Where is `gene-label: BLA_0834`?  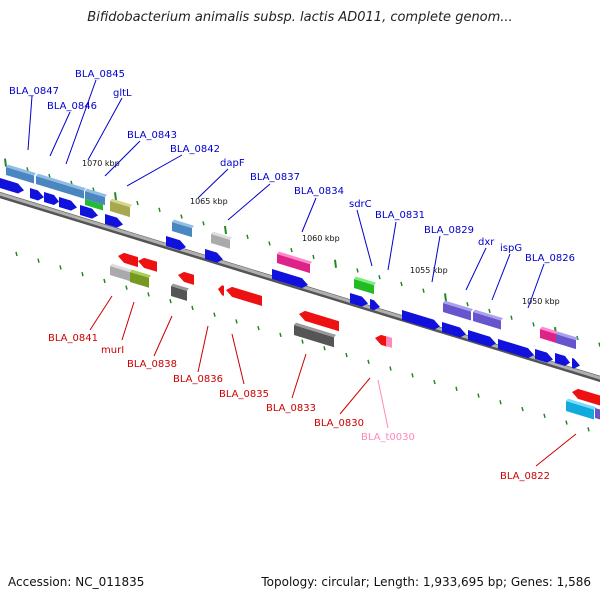
gene-label: BLA_0834 is located at coordinates (319, 191).